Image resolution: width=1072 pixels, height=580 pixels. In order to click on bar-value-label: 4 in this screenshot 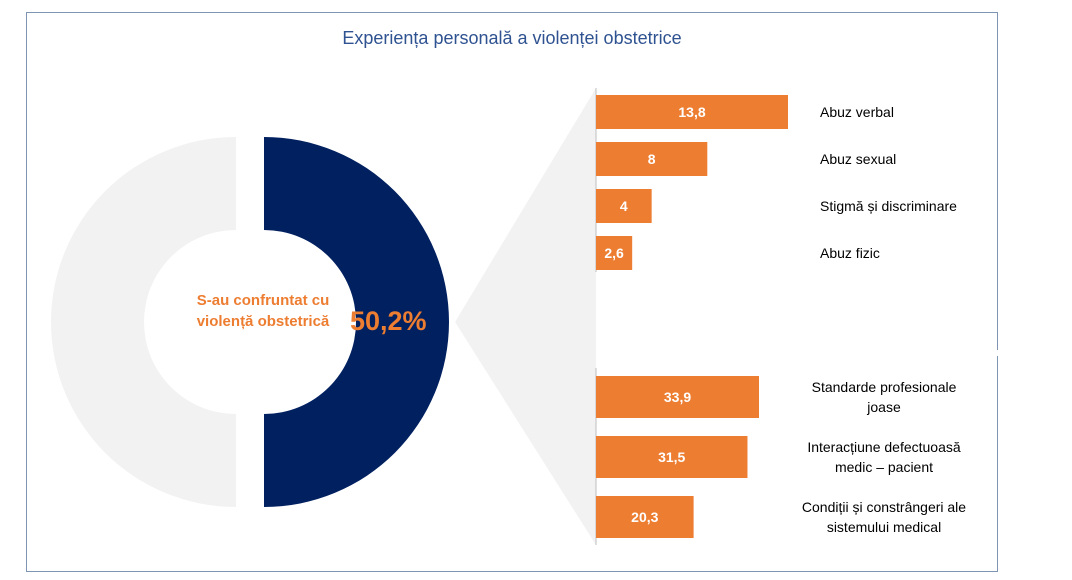, I will do `click(624, 206)`.